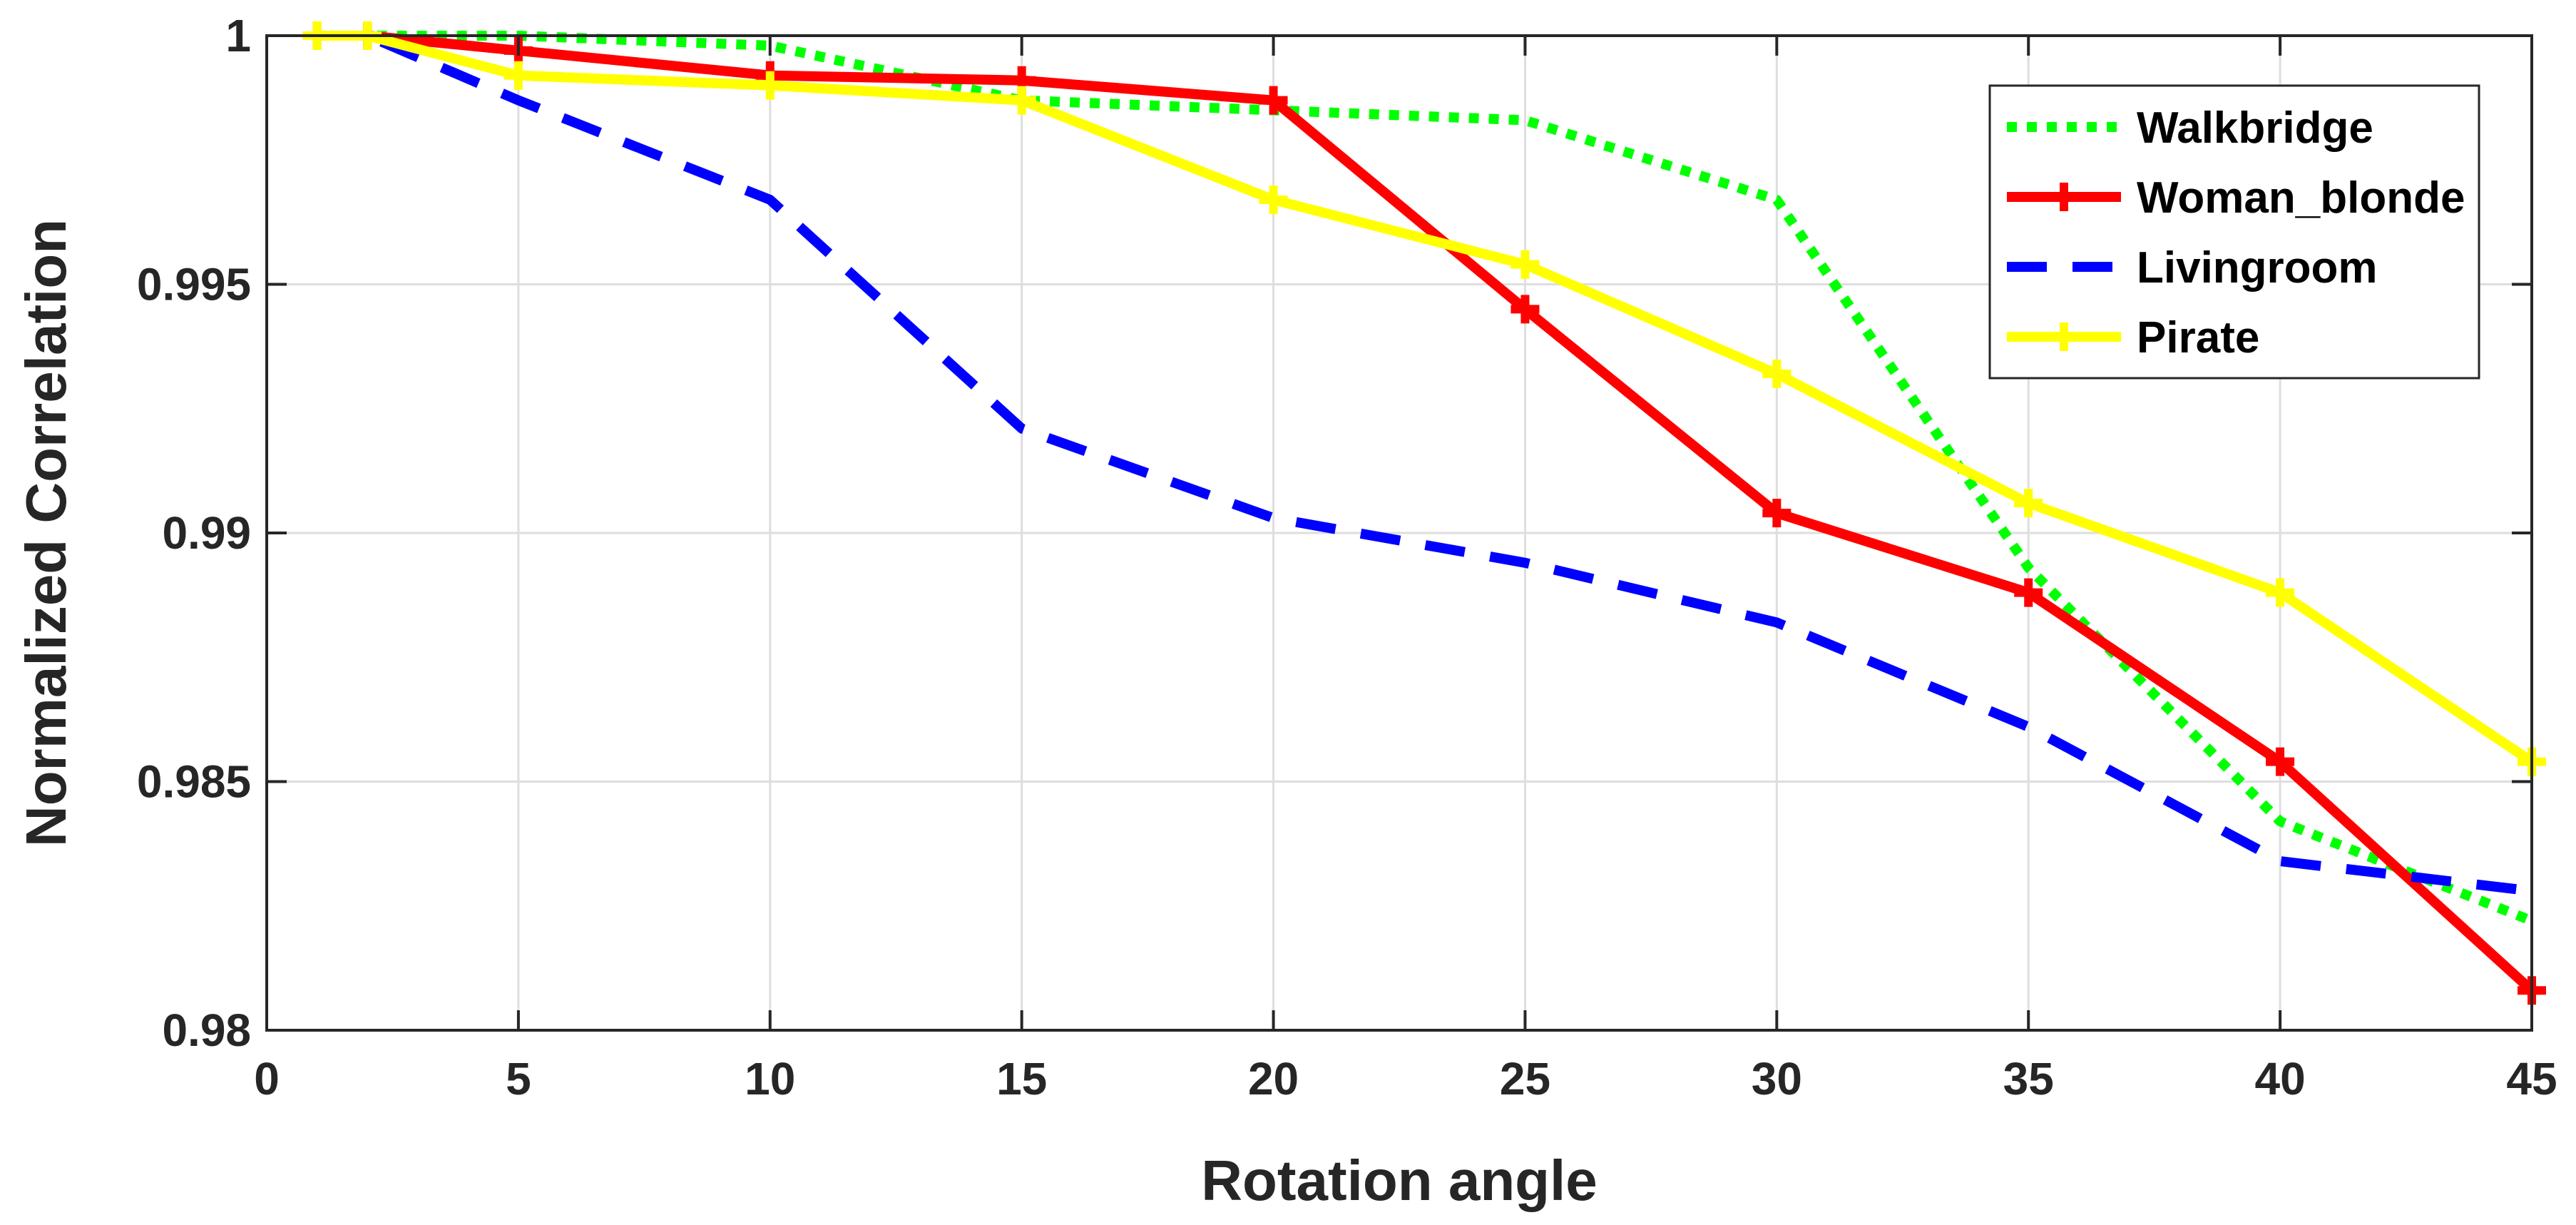 The image size is (2576, 1225). I want to click on x-tick-label: 45, so click(2531, 1078).